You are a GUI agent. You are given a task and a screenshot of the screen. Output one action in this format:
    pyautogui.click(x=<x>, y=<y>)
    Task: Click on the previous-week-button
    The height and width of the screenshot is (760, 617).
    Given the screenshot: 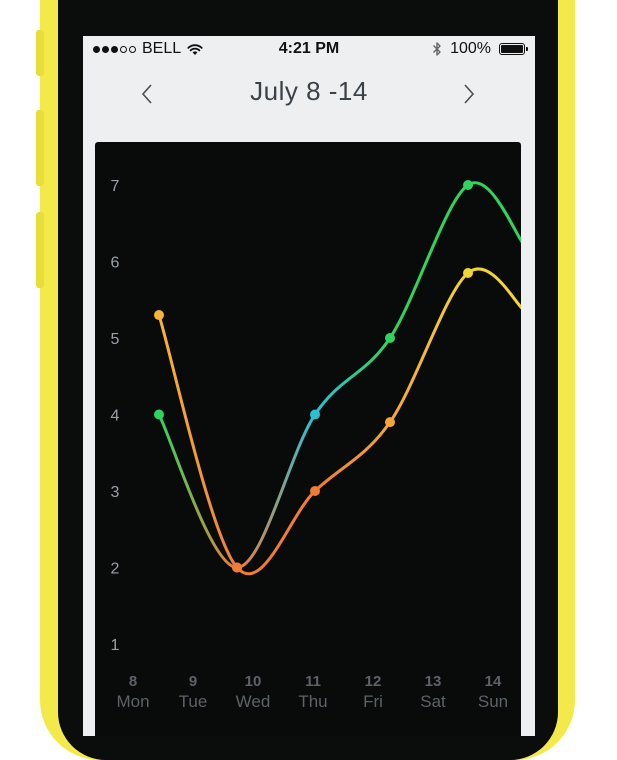 What is the action you would take?
    pyautogui.click(x=147, y=94)
    